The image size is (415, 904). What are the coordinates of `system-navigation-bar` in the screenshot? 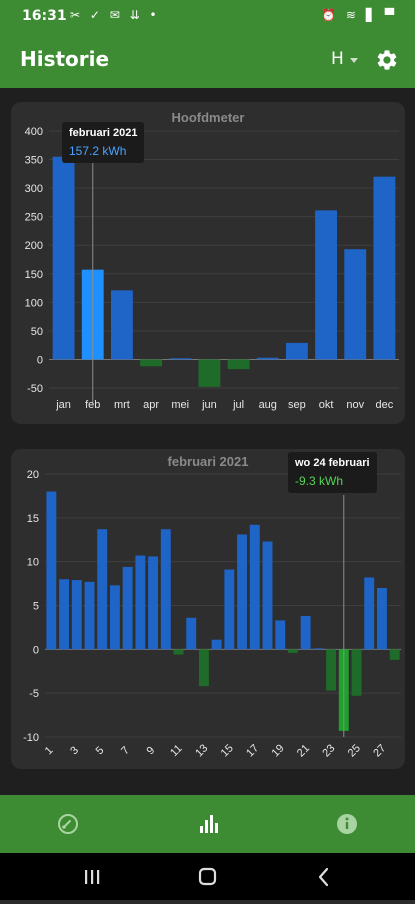 It's located at (207, 876).